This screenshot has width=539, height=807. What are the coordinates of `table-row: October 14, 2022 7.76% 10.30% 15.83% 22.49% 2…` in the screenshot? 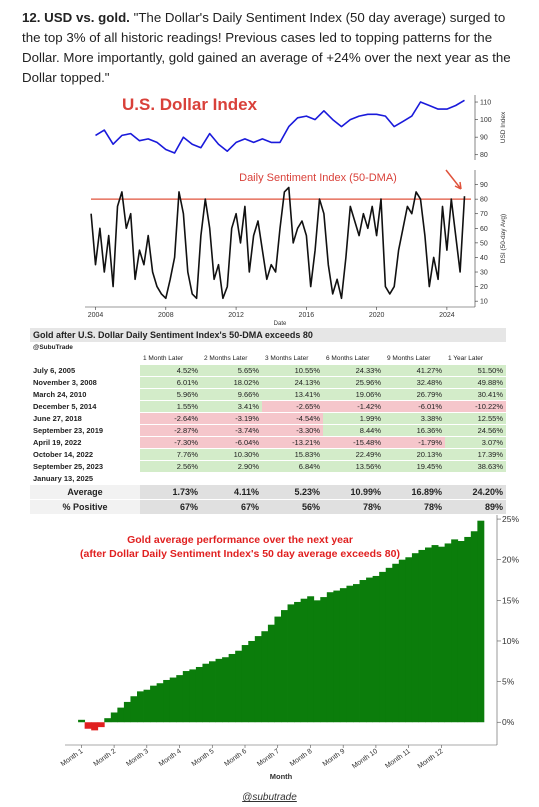 It's located at (268, 454).